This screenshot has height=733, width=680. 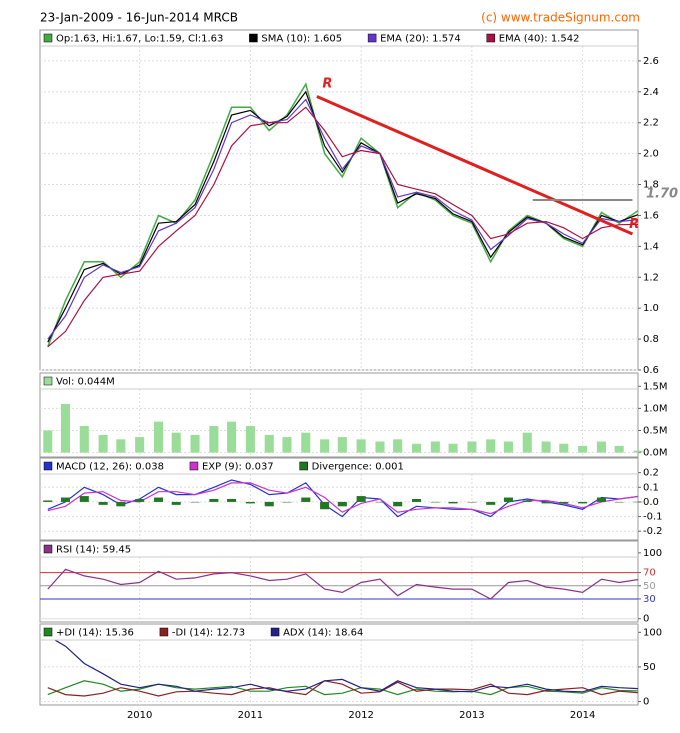 What do you see at coordinates (655, 386) in the screenshot?
I see `y-tick-label: 1.5M` at bounding box center [655, 386].